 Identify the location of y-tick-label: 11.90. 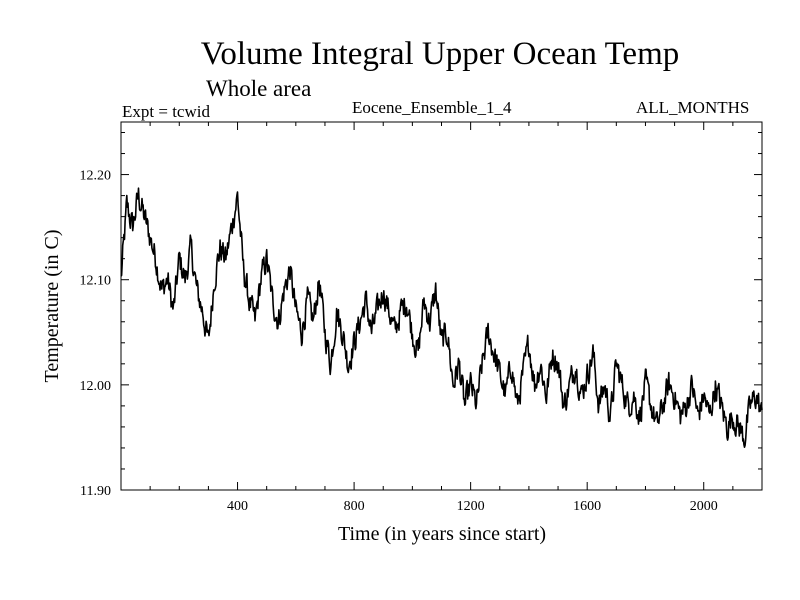
(95, 491).